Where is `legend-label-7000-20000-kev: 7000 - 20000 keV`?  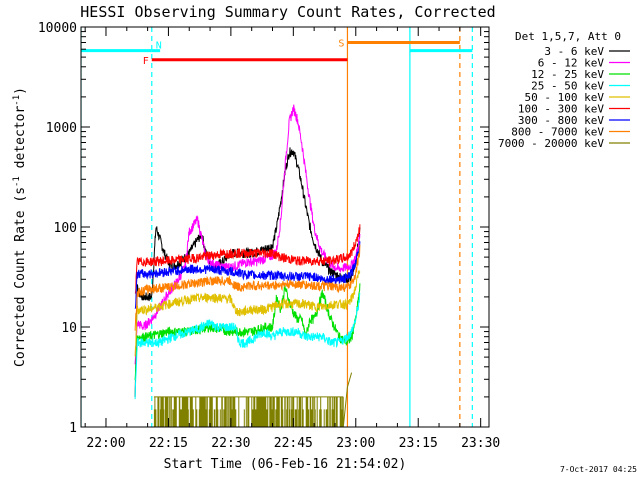
legend-label-7000-20000-kev: 7000 - 20000 keV is located at coordinates (551, 143).